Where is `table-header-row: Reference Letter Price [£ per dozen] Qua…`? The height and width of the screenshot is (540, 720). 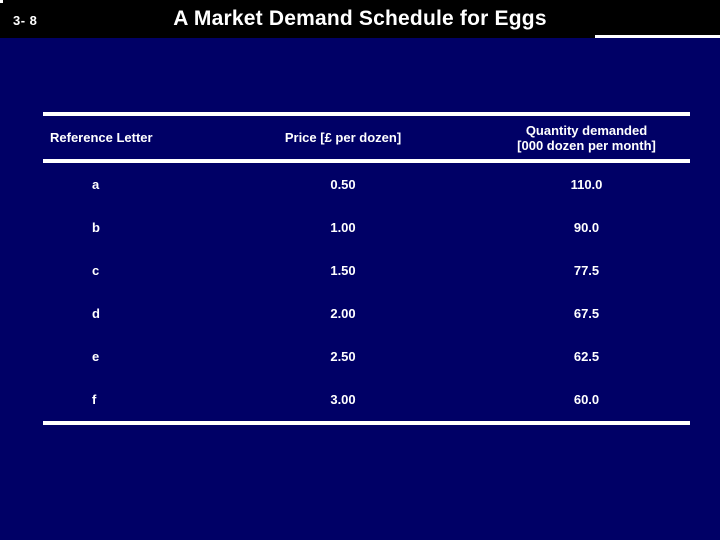 table-header-row: Reference Letter Price [£ per dozen] Qua… is located at coordinates (366, 137).